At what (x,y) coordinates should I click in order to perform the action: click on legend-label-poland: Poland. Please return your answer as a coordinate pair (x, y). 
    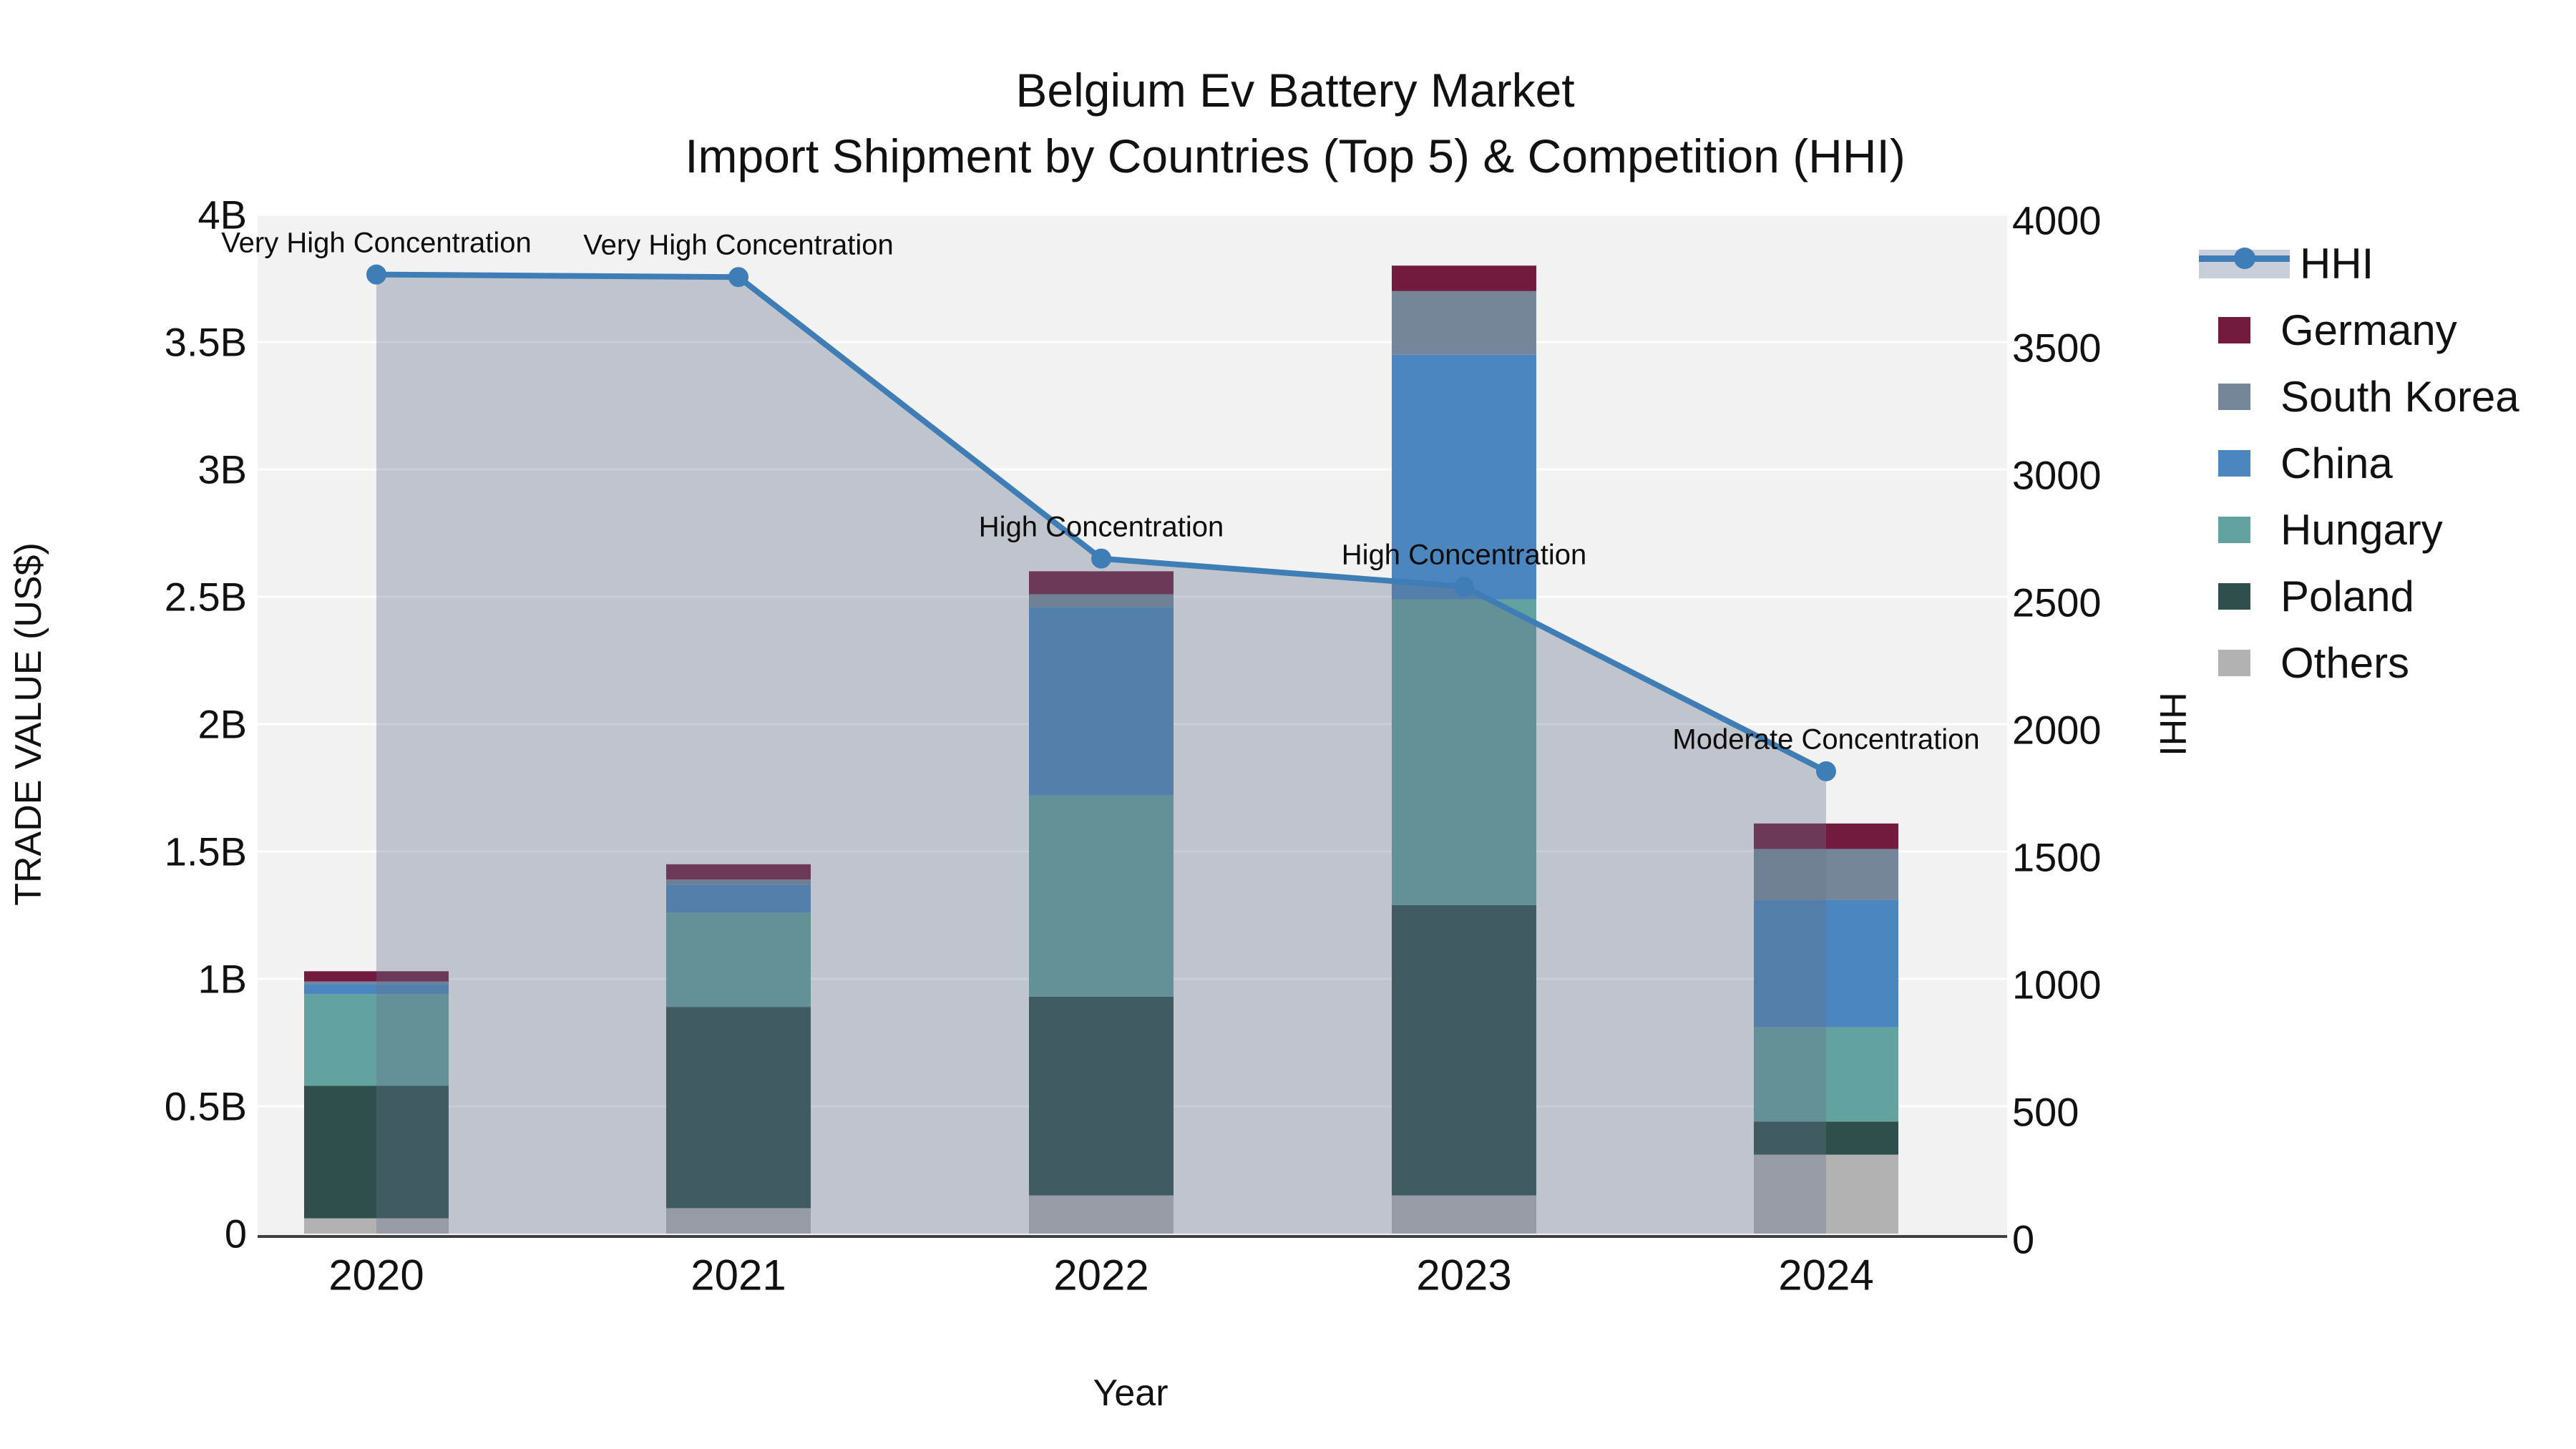
    Looking at the image, I should click on (2347, 596).